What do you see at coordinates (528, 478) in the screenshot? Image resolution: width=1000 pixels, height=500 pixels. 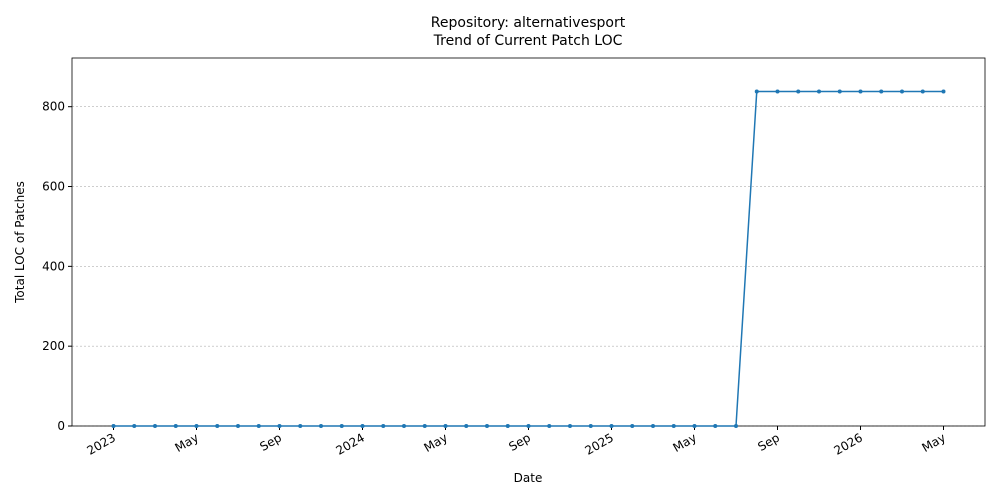 I see `x-axis-label: Date` at bounding box center [528, 478].